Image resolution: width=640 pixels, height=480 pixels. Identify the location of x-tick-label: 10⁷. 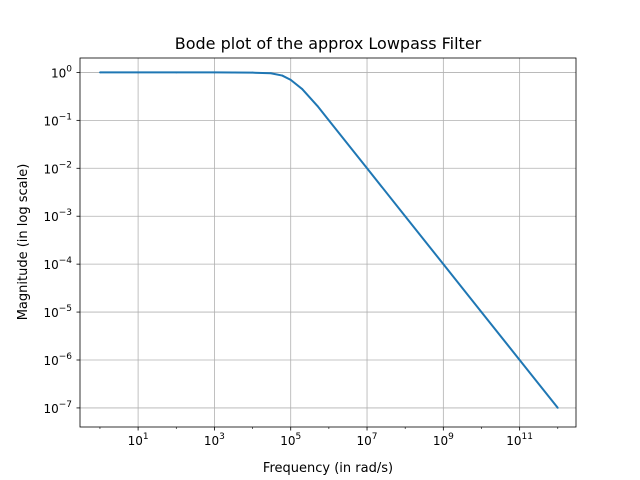
(367, 440).